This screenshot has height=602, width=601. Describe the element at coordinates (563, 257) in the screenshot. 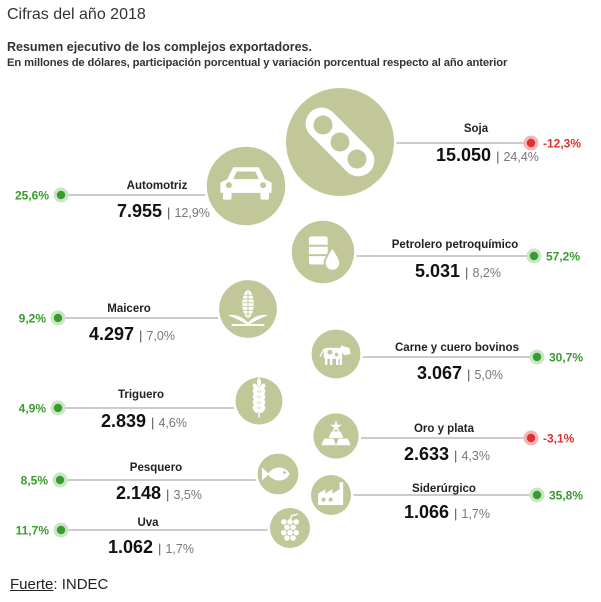

I see `change-label: 57,2%` at that location.